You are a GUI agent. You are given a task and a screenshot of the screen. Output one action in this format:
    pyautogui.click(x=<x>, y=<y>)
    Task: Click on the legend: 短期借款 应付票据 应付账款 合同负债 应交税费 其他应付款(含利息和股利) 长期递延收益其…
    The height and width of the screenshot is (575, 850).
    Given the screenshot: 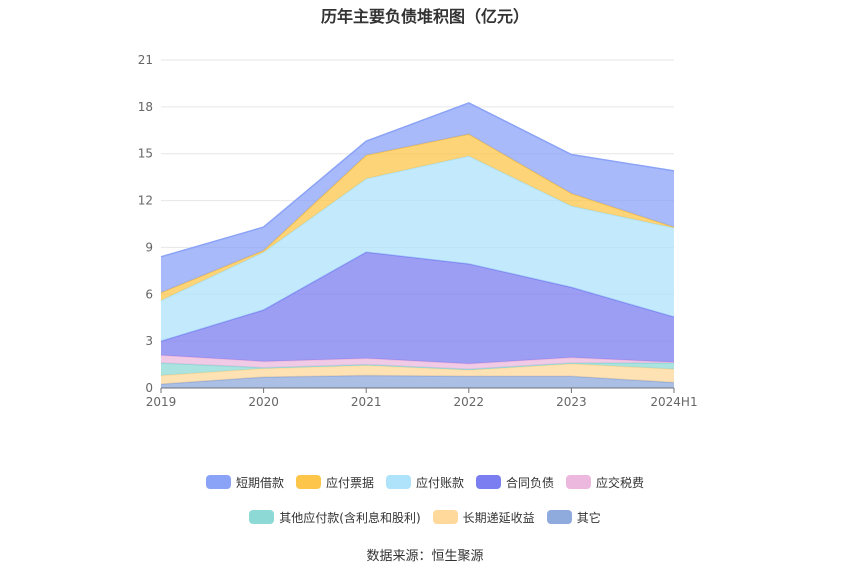 What is the action you would take?
    pyautogui.click(x=425, y=506)
    